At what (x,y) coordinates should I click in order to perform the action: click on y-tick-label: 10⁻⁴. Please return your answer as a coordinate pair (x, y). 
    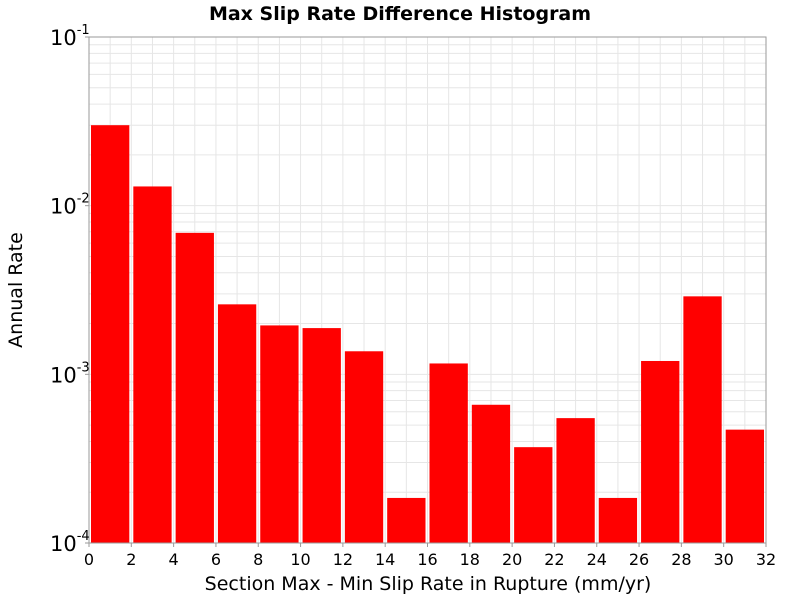
    Looking at the image, I should click on (70, 542).